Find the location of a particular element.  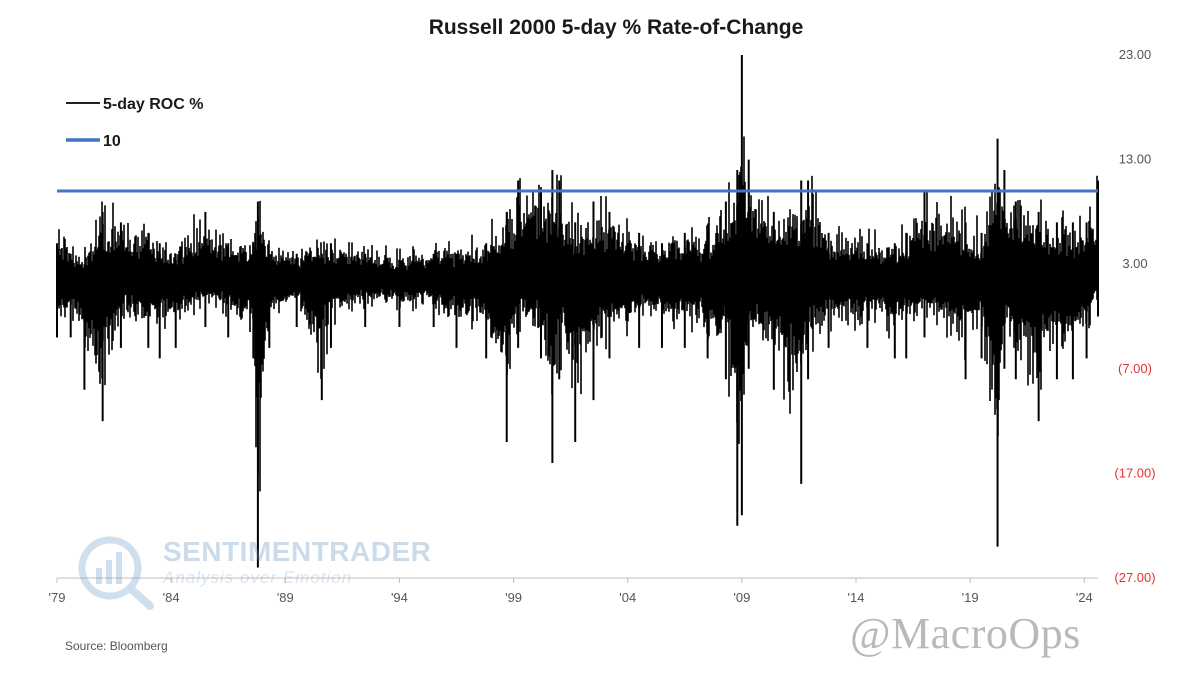

macroops-watermark: @MacroOps is located at coordinates (965, 633).